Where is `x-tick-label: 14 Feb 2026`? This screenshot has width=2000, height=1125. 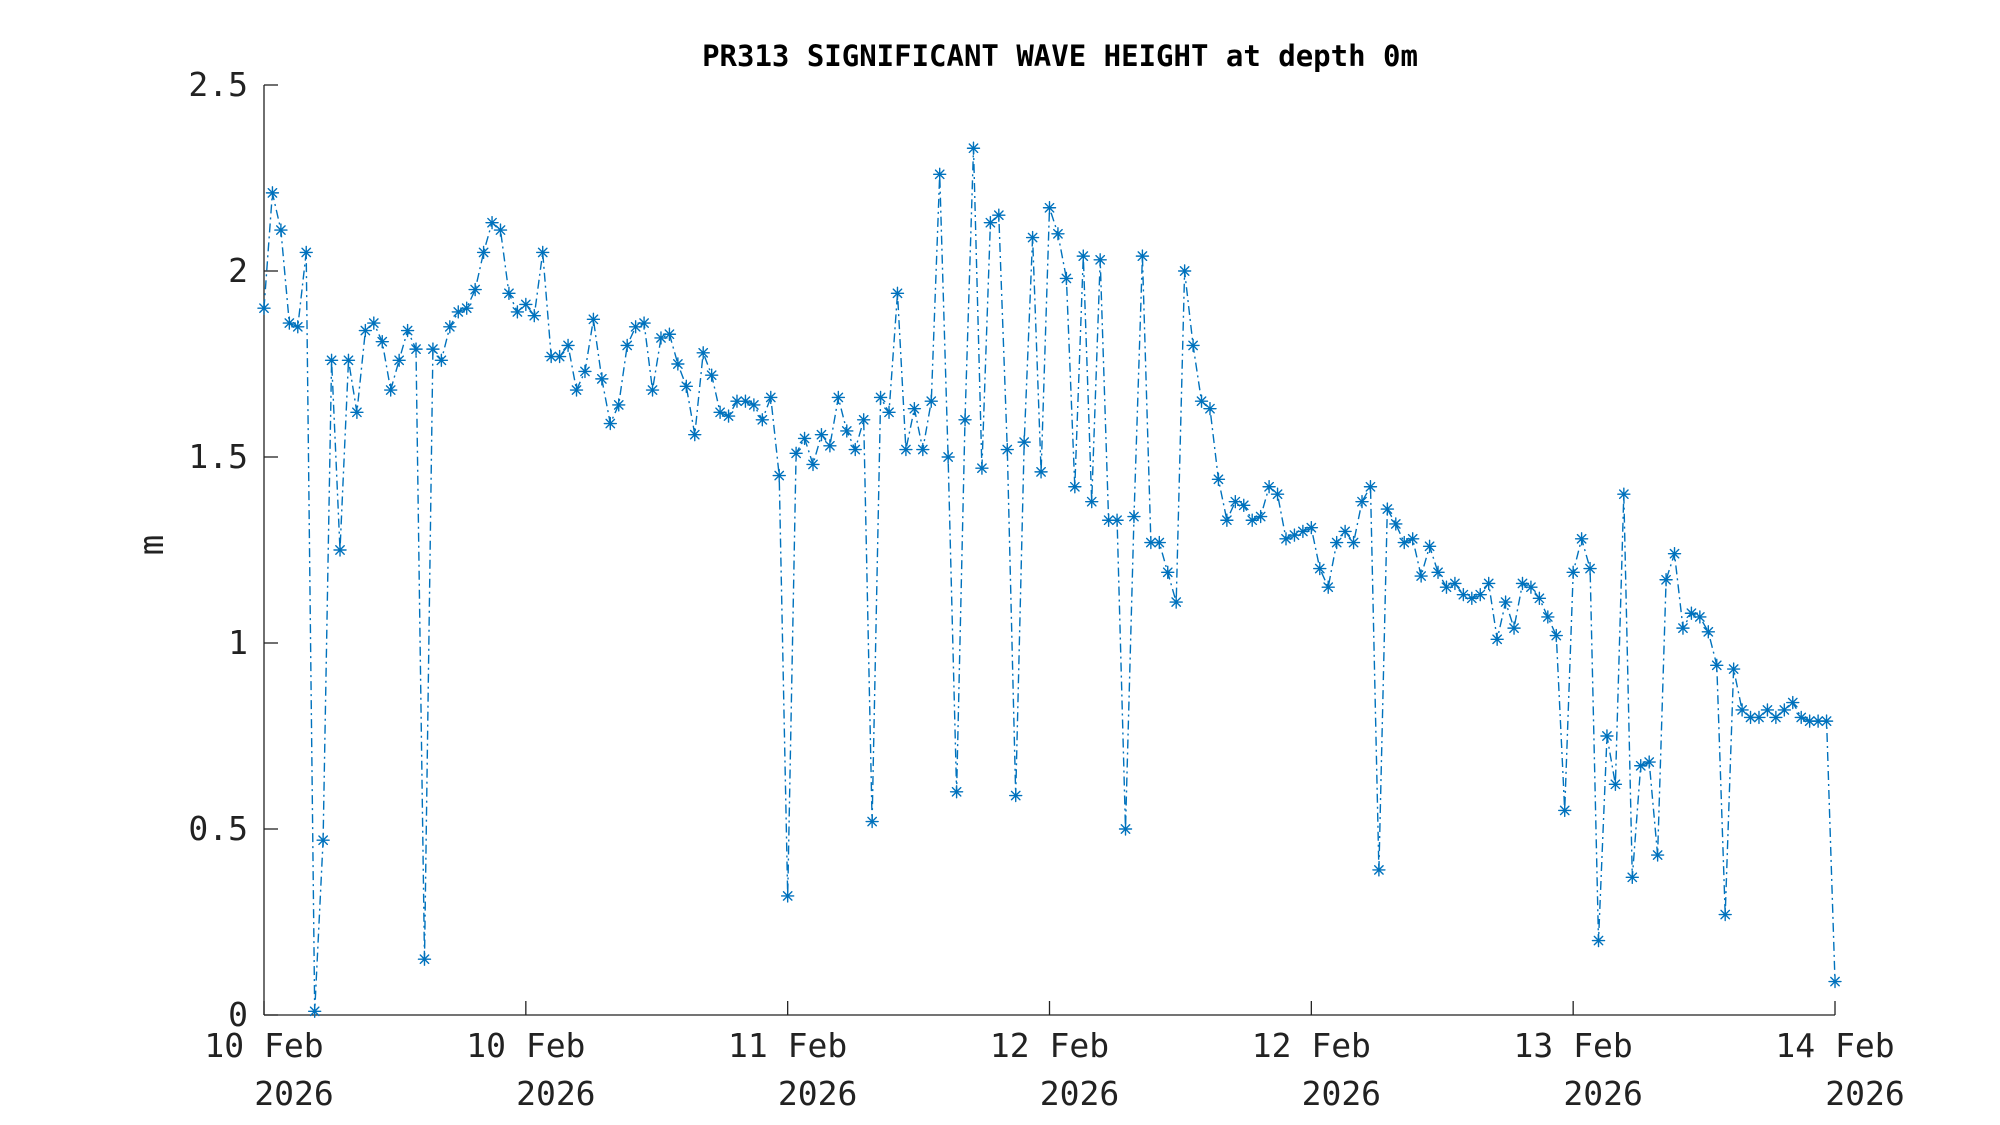 x-tick-label: 14 Feb 2026 is located at coordinates (1839, 1069).